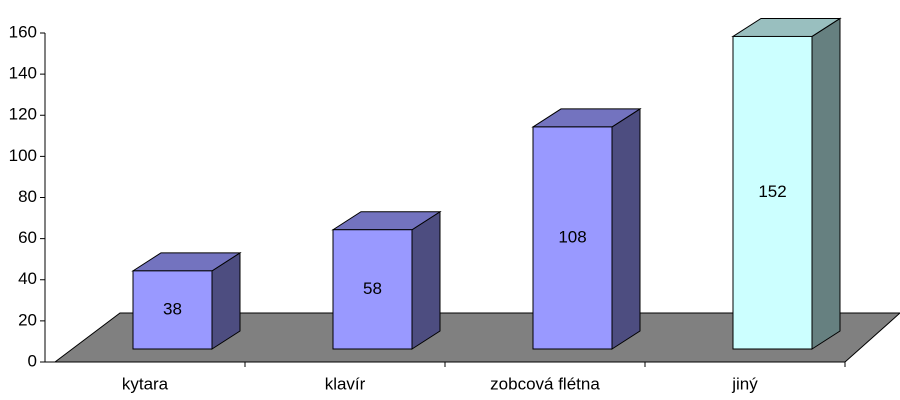 The height and width of the screenshot is (400, 900). I want to click on x-tick-label: jiný, so click(744, 383).